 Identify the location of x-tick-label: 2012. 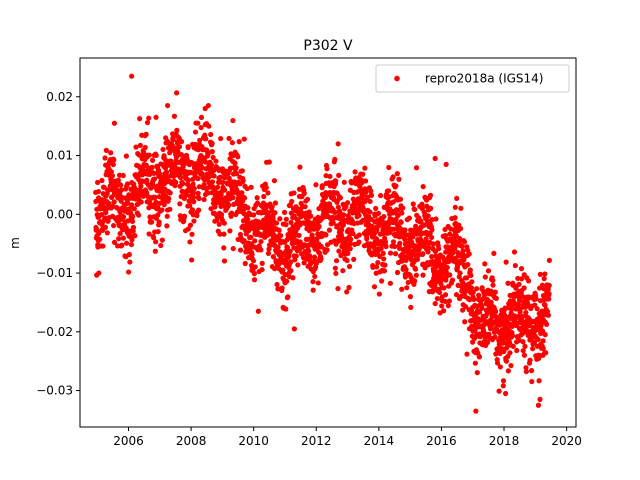
(316, 441).